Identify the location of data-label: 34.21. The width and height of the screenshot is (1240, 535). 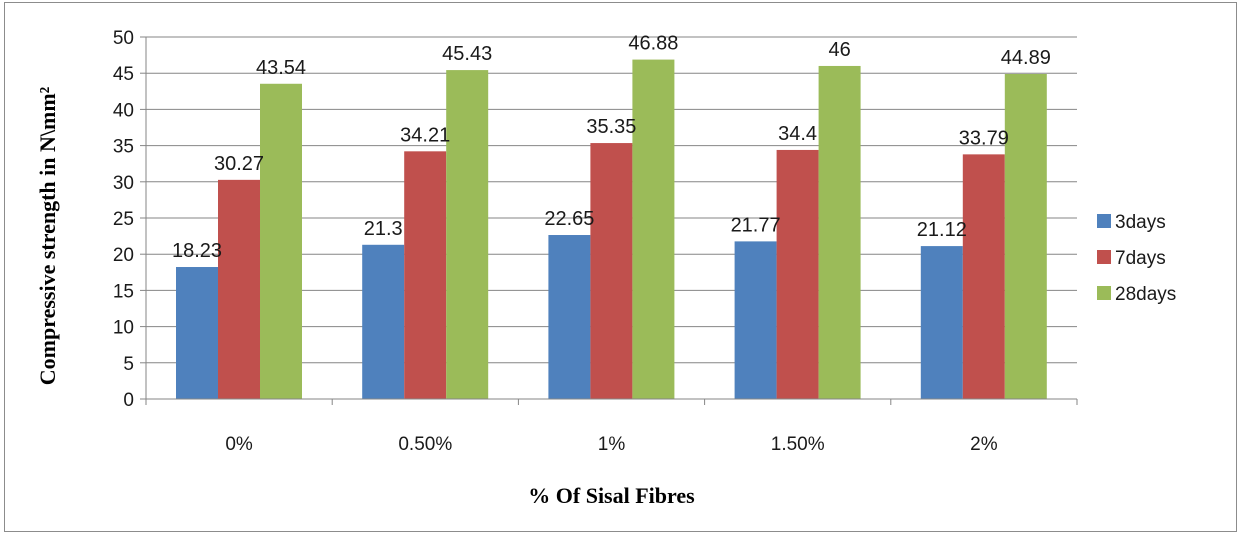
(425, 135).